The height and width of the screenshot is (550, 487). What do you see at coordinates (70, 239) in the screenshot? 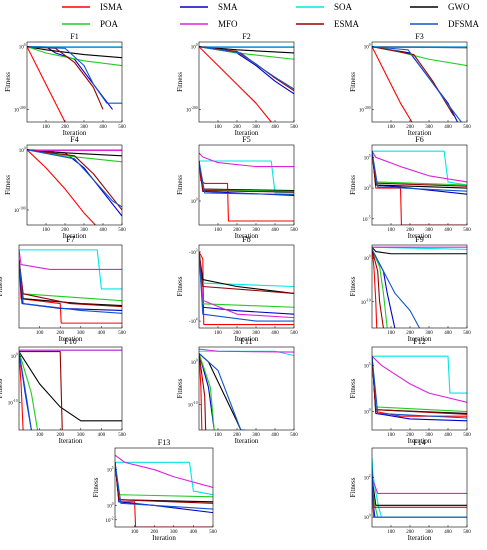
I see `panel-title: F7` at bounding box center [70, 239].